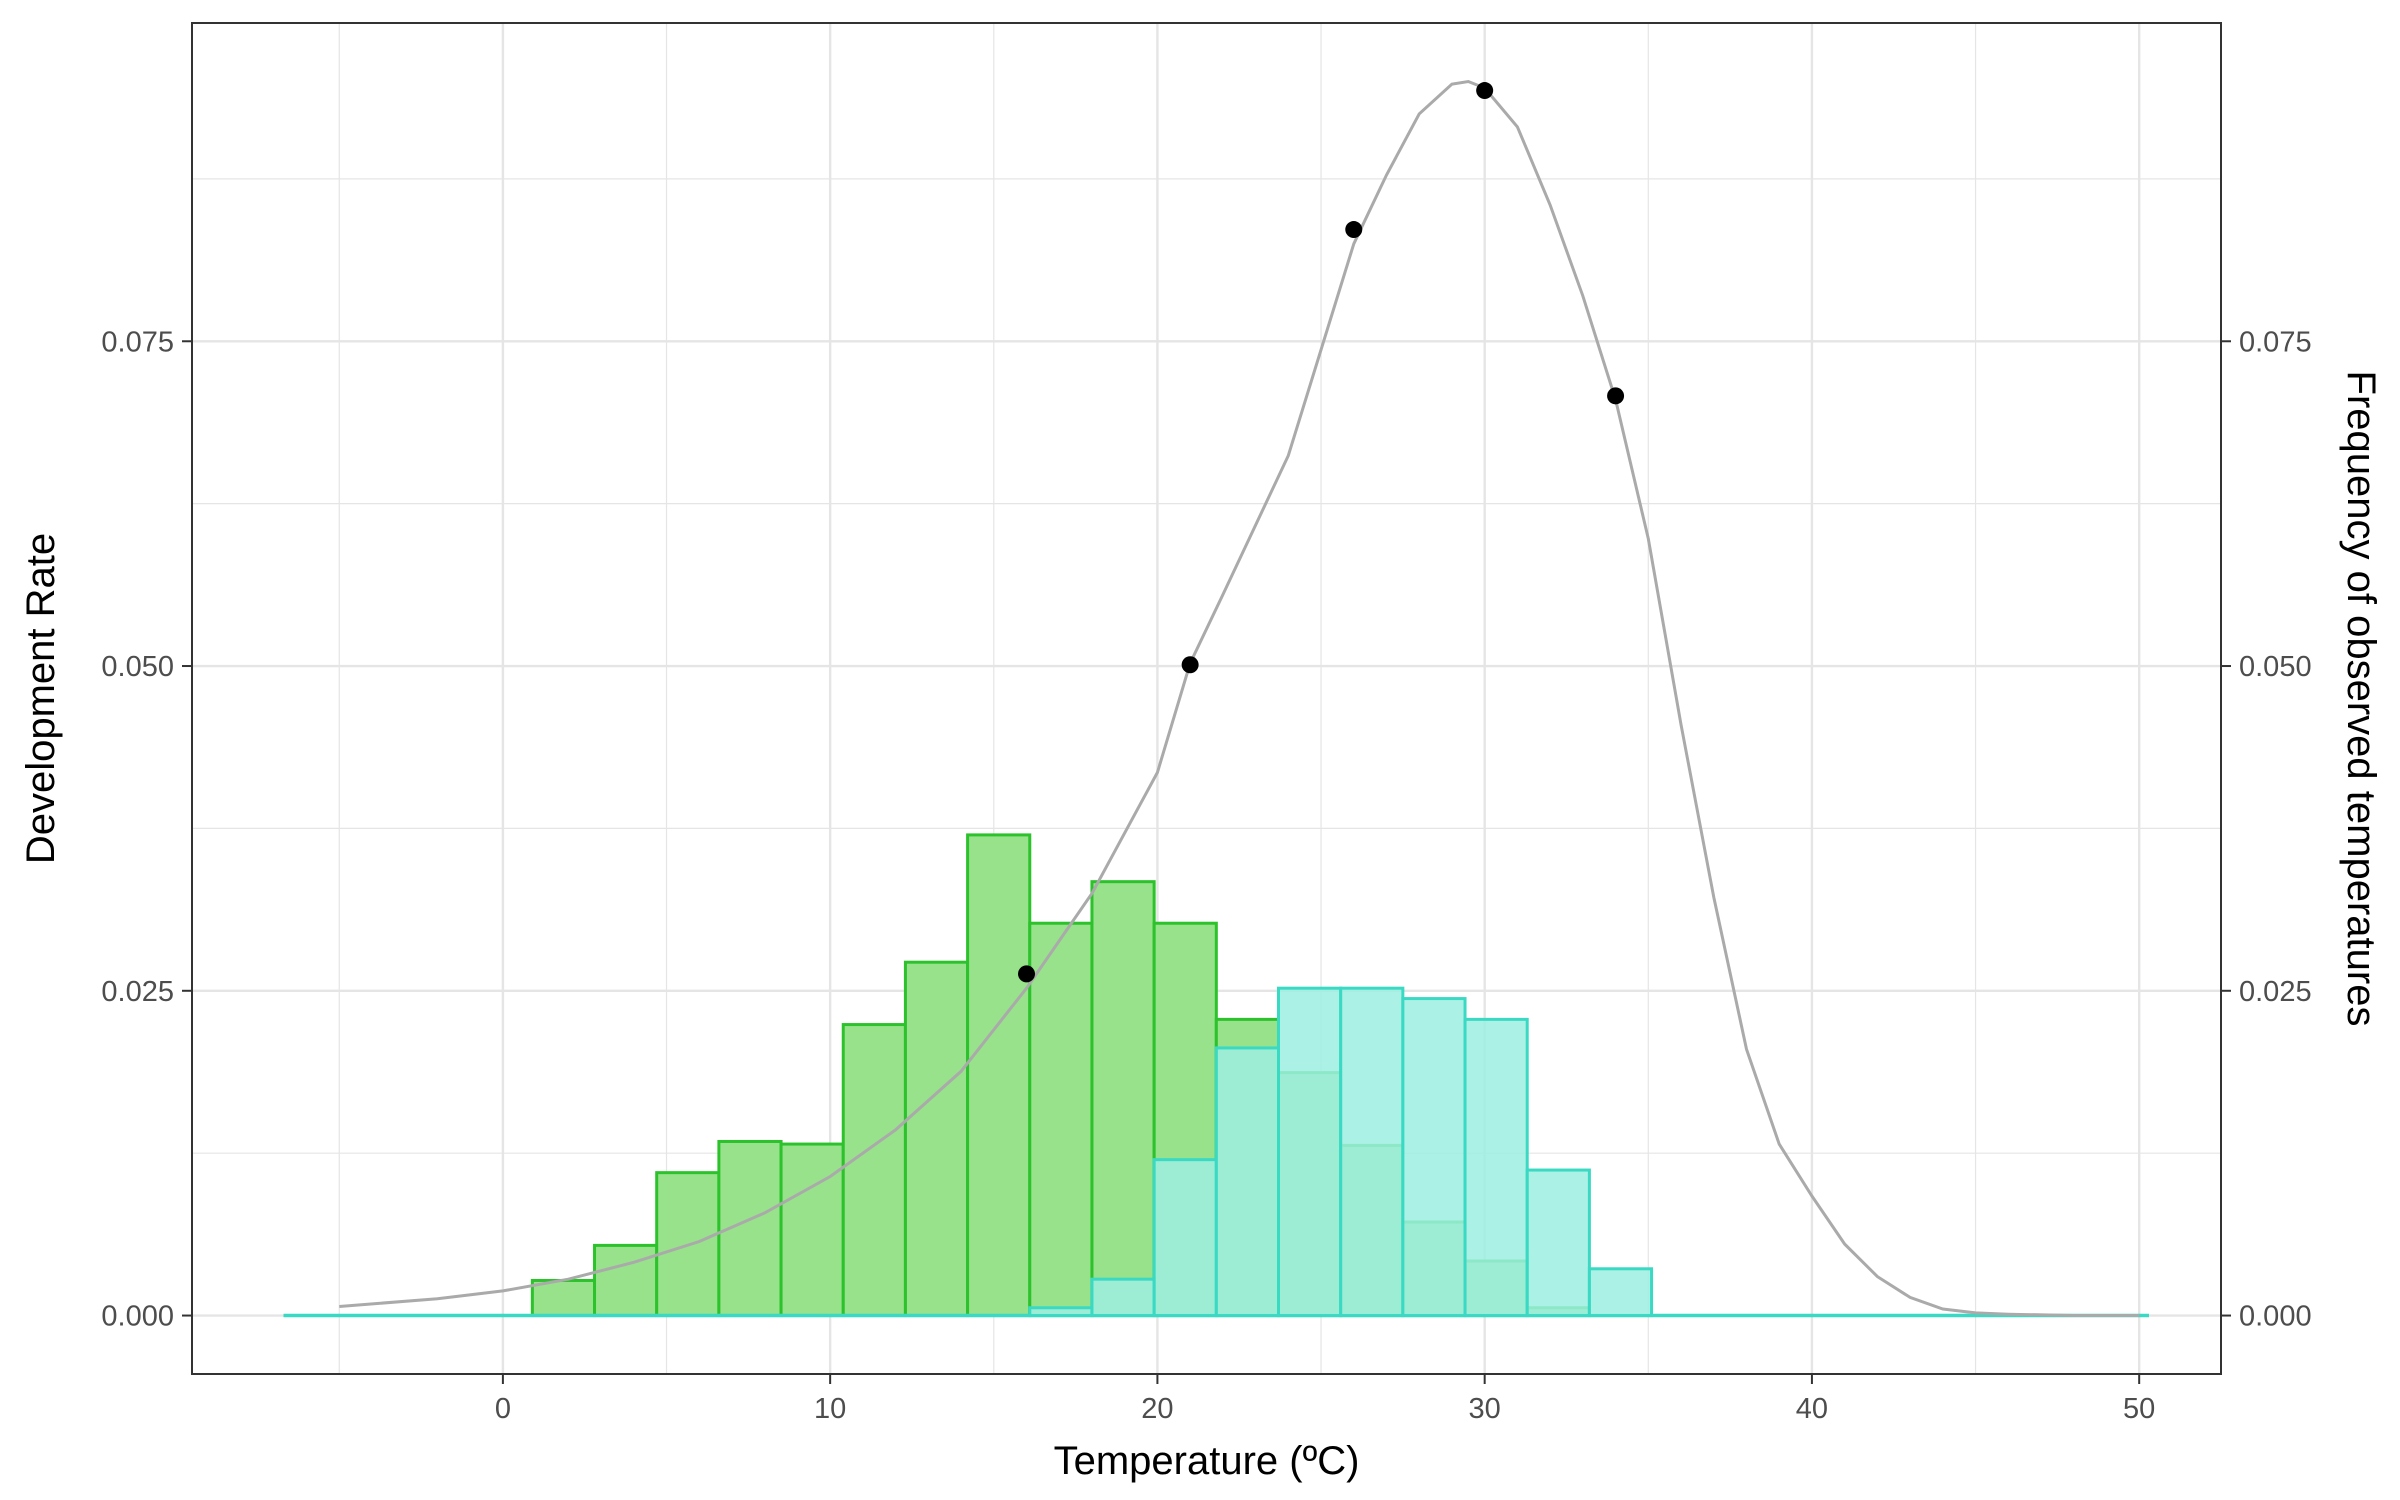  Describe the element at coordinates (1157, 1409) in the screenshot. I see `x-tick-label: 20` at that location.